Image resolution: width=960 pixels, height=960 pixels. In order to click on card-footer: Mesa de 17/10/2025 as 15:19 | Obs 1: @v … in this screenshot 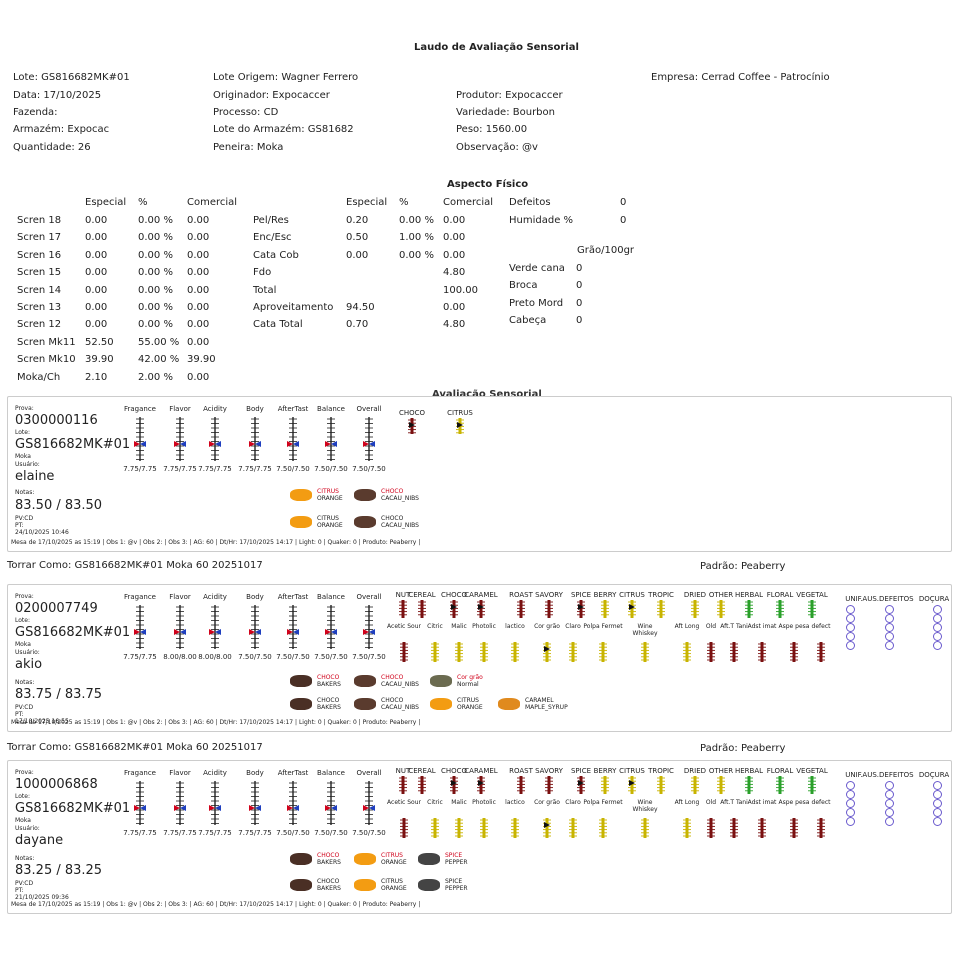, I will do `click(216, 722)`.